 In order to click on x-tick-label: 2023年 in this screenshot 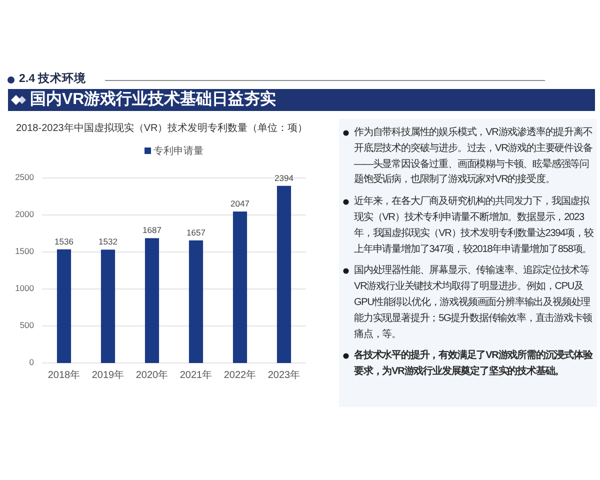, I will do `click(284, 375)`.